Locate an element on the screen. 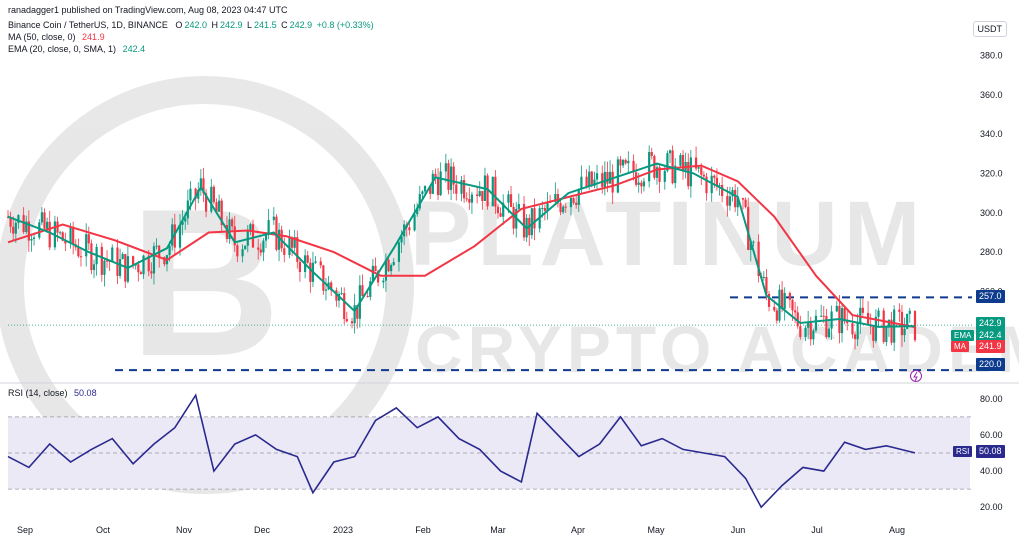 The height and width of the screenshot is (544, 1019). price-axis-tick-4: 300.0 is located at coordinates (991, 213).